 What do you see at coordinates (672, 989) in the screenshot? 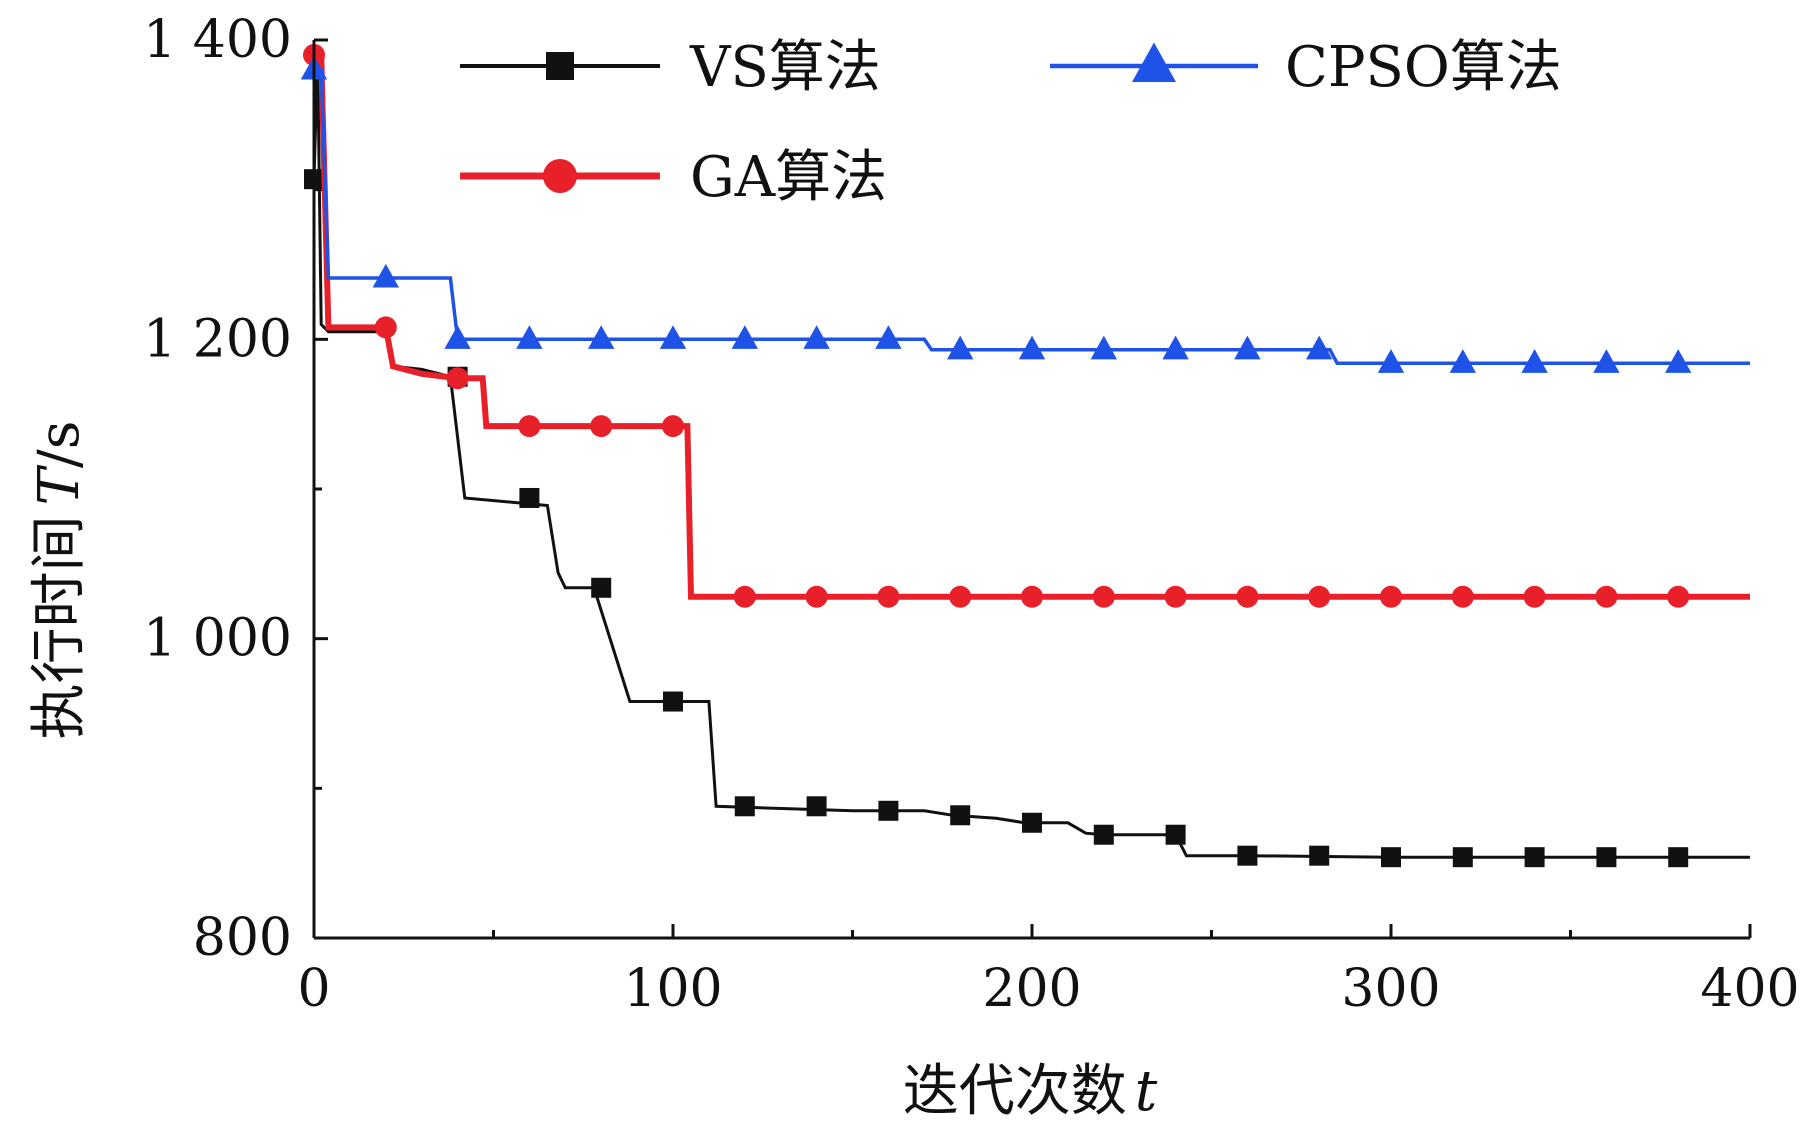
I see `x-tick-label: 100` at bounding box center [672, 989].